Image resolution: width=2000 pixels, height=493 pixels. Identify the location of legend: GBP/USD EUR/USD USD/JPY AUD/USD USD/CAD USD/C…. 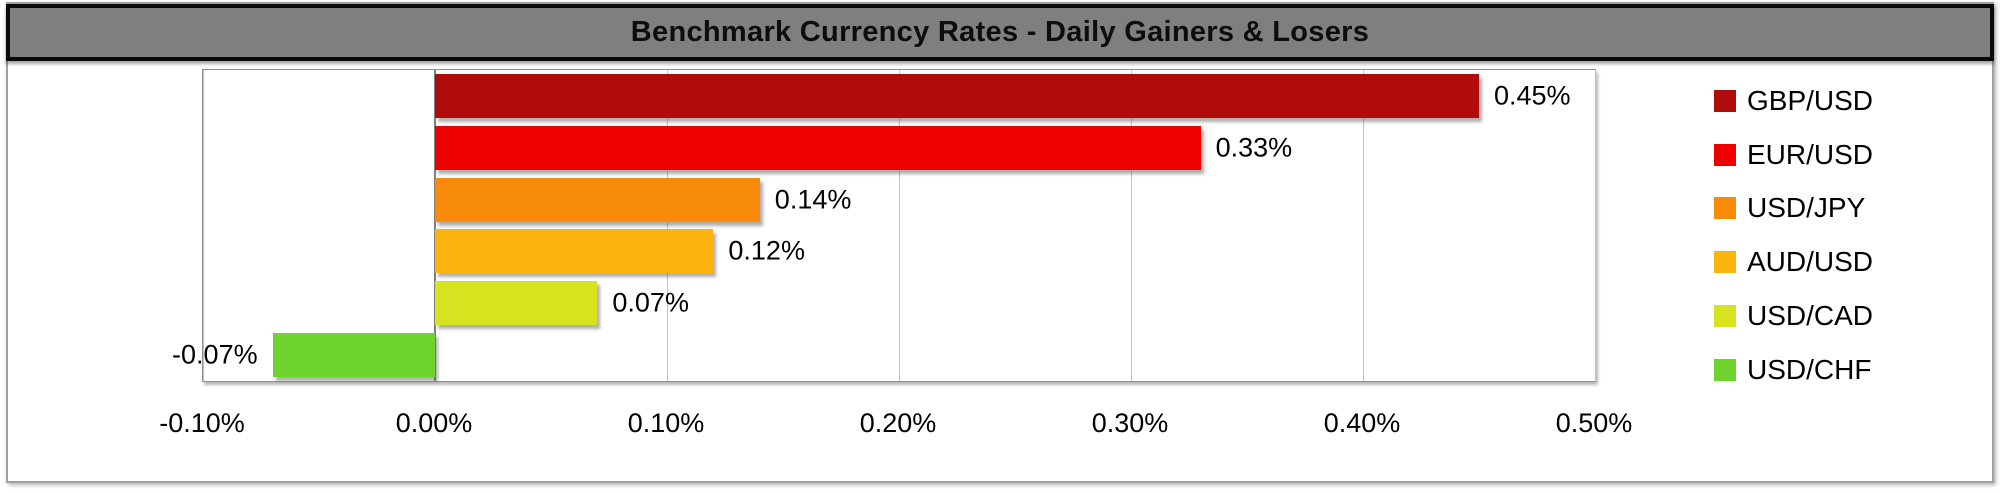
(1844, 235).